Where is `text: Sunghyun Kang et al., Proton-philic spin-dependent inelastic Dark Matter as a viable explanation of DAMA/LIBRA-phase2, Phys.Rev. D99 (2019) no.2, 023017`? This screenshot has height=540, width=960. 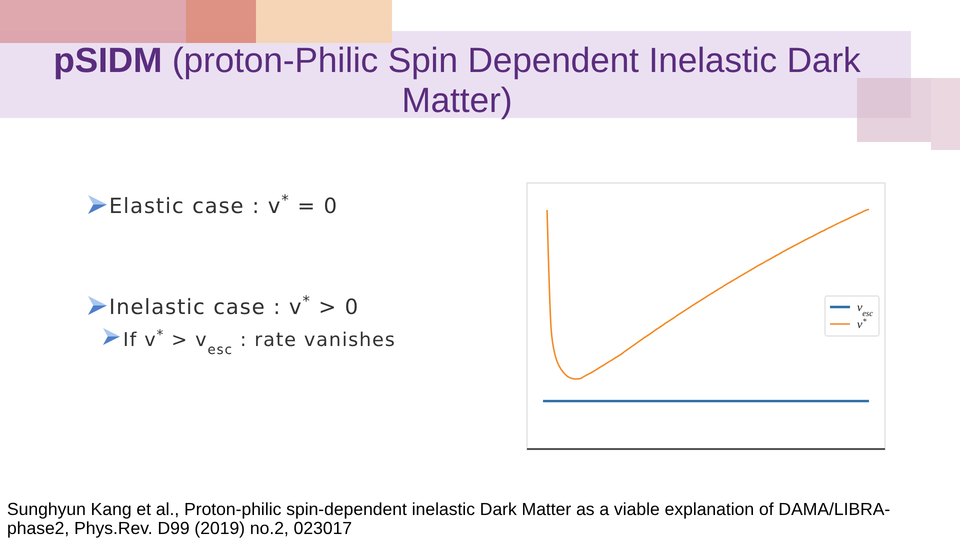 text: Sunghyun Kang et al., Proton-philic spin-dependent inelastic Dark Matter as a viable explanation of DAMA/LIBRA-phase2, Phys.Rev. D99 (2019) no.2, 023017 is located at coordinates (448, 518).